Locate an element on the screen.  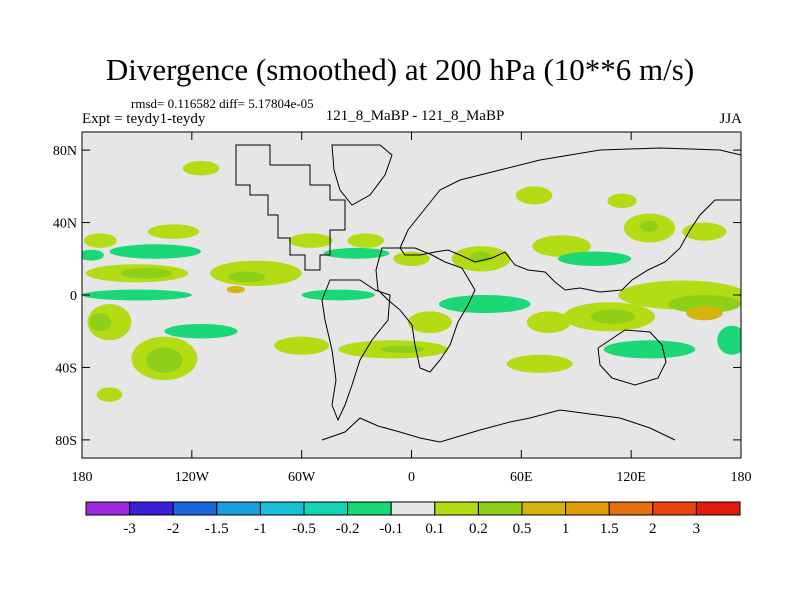
colorbar-label: -2 is located at coordinates (173, 529).